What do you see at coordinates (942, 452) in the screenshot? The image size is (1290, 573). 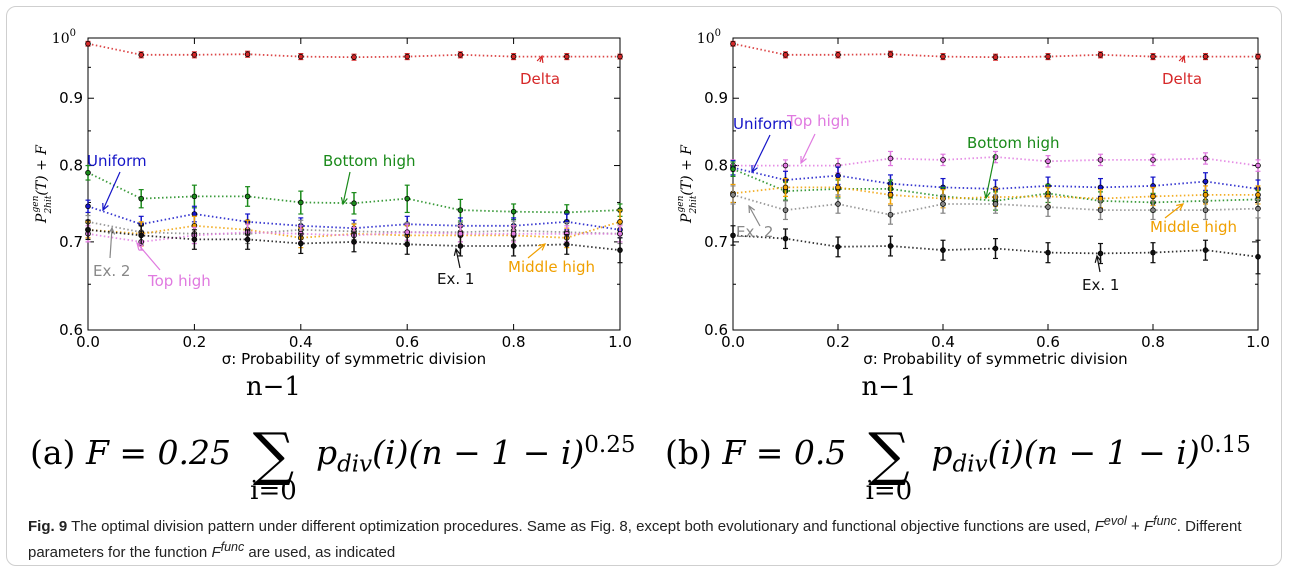 I see `formula-b-body: p` at bounding box center [942, 452].